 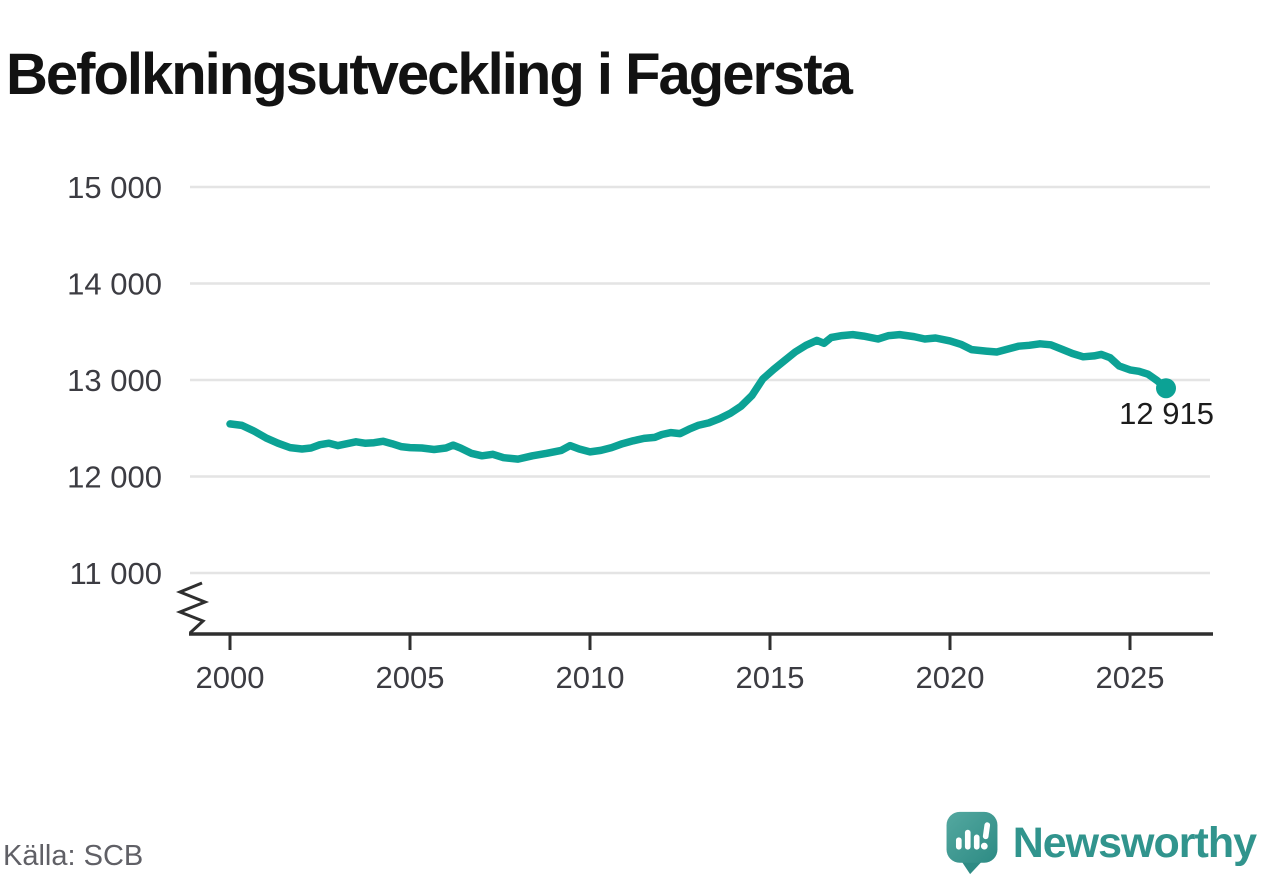 I want to click on x-tick-label: 2000, so click(x=230, y=677).